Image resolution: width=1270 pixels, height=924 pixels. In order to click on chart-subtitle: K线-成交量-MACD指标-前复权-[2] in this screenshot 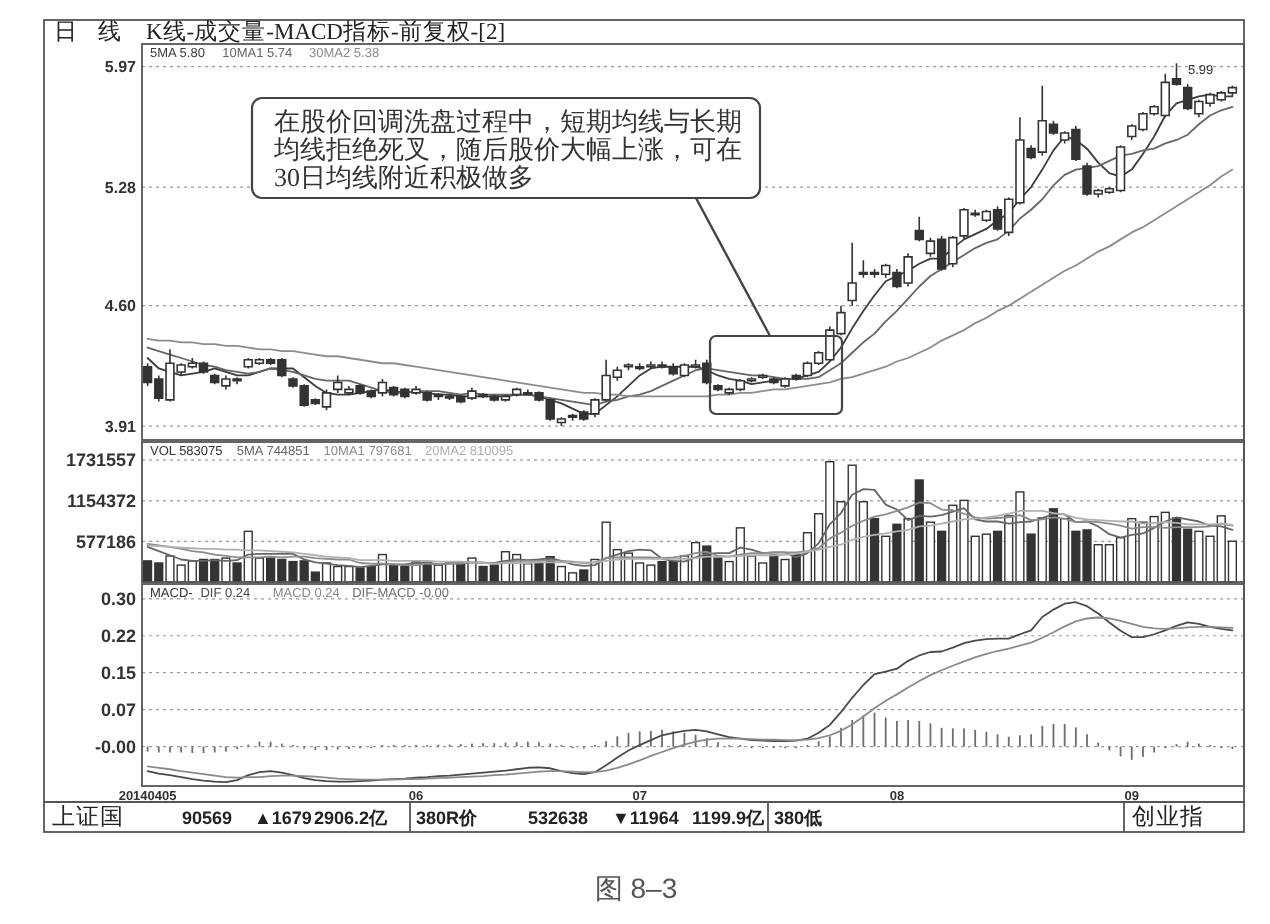, I will do `click(326, 31)`.